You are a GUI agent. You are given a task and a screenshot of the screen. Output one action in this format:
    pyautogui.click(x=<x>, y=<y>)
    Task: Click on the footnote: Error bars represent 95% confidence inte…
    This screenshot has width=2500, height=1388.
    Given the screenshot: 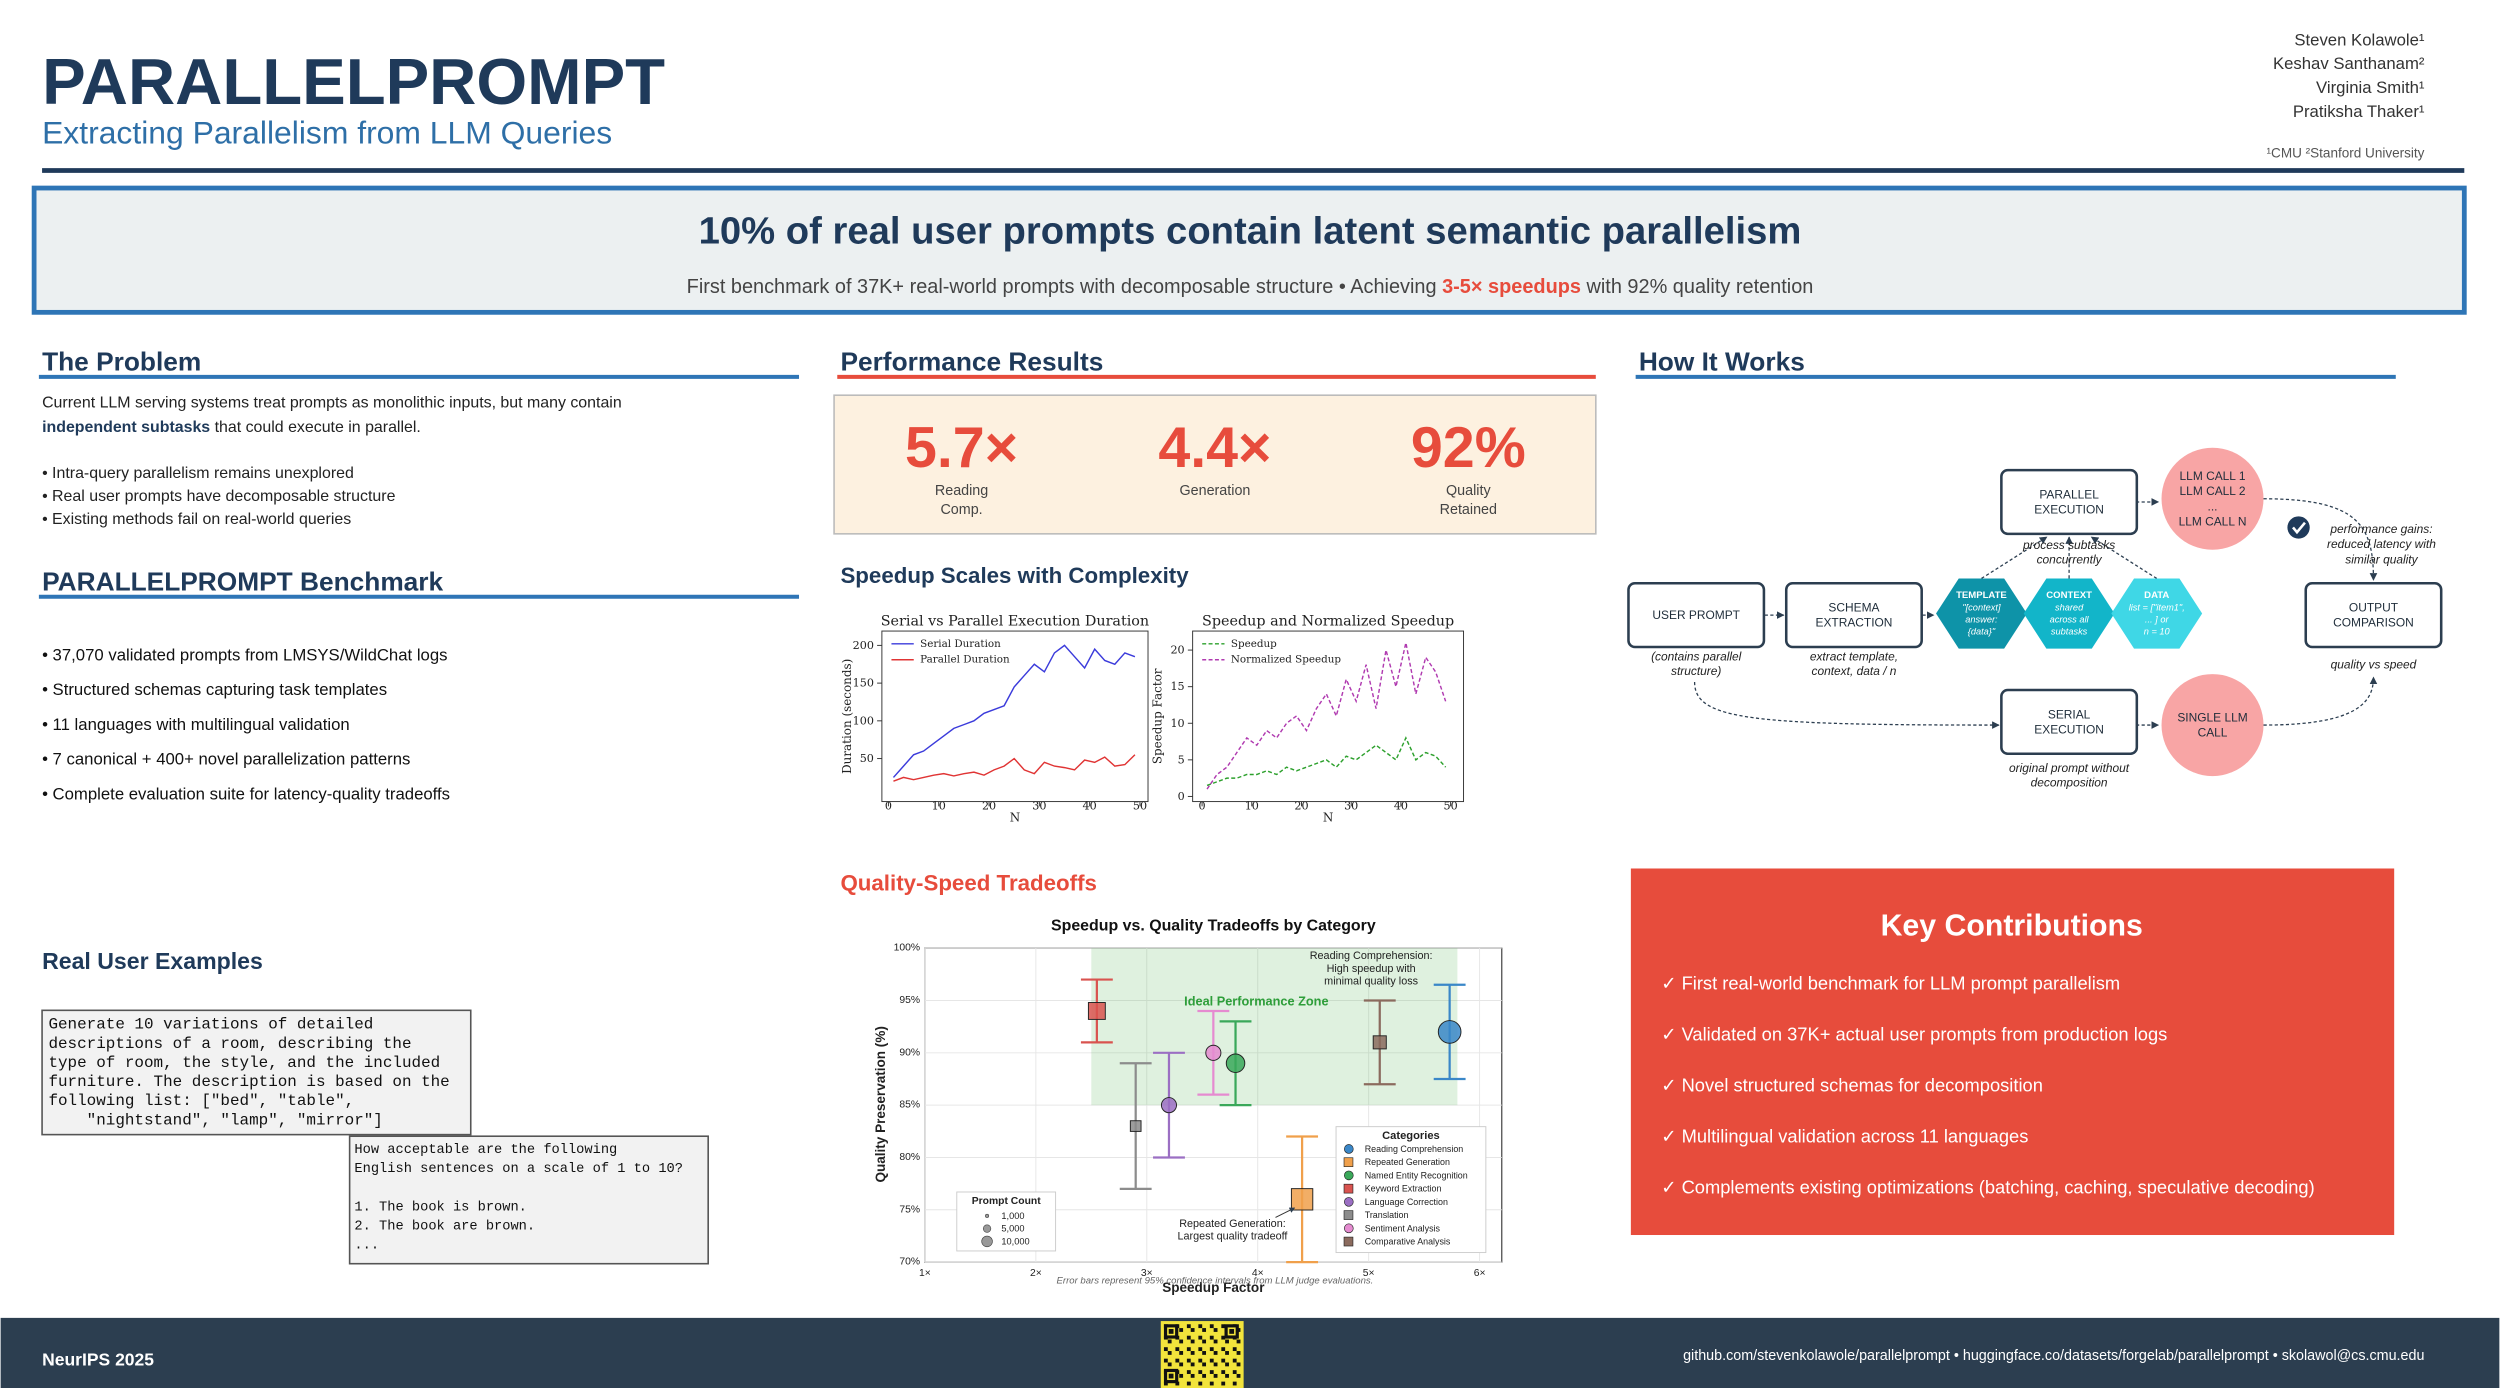 What is the action you would take?
    pyautogui.click(x=1215, y=1281)
    